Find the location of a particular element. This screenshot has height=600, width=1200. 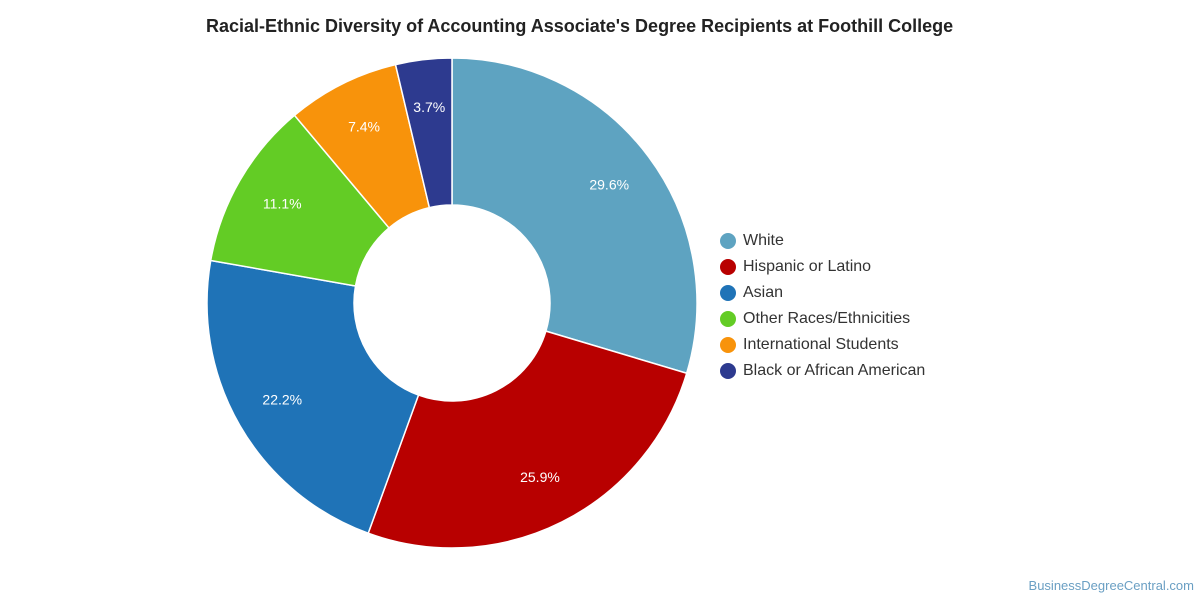

credit-link: BusinessDegreeCentral.com is located at coordinates (1111, 585).